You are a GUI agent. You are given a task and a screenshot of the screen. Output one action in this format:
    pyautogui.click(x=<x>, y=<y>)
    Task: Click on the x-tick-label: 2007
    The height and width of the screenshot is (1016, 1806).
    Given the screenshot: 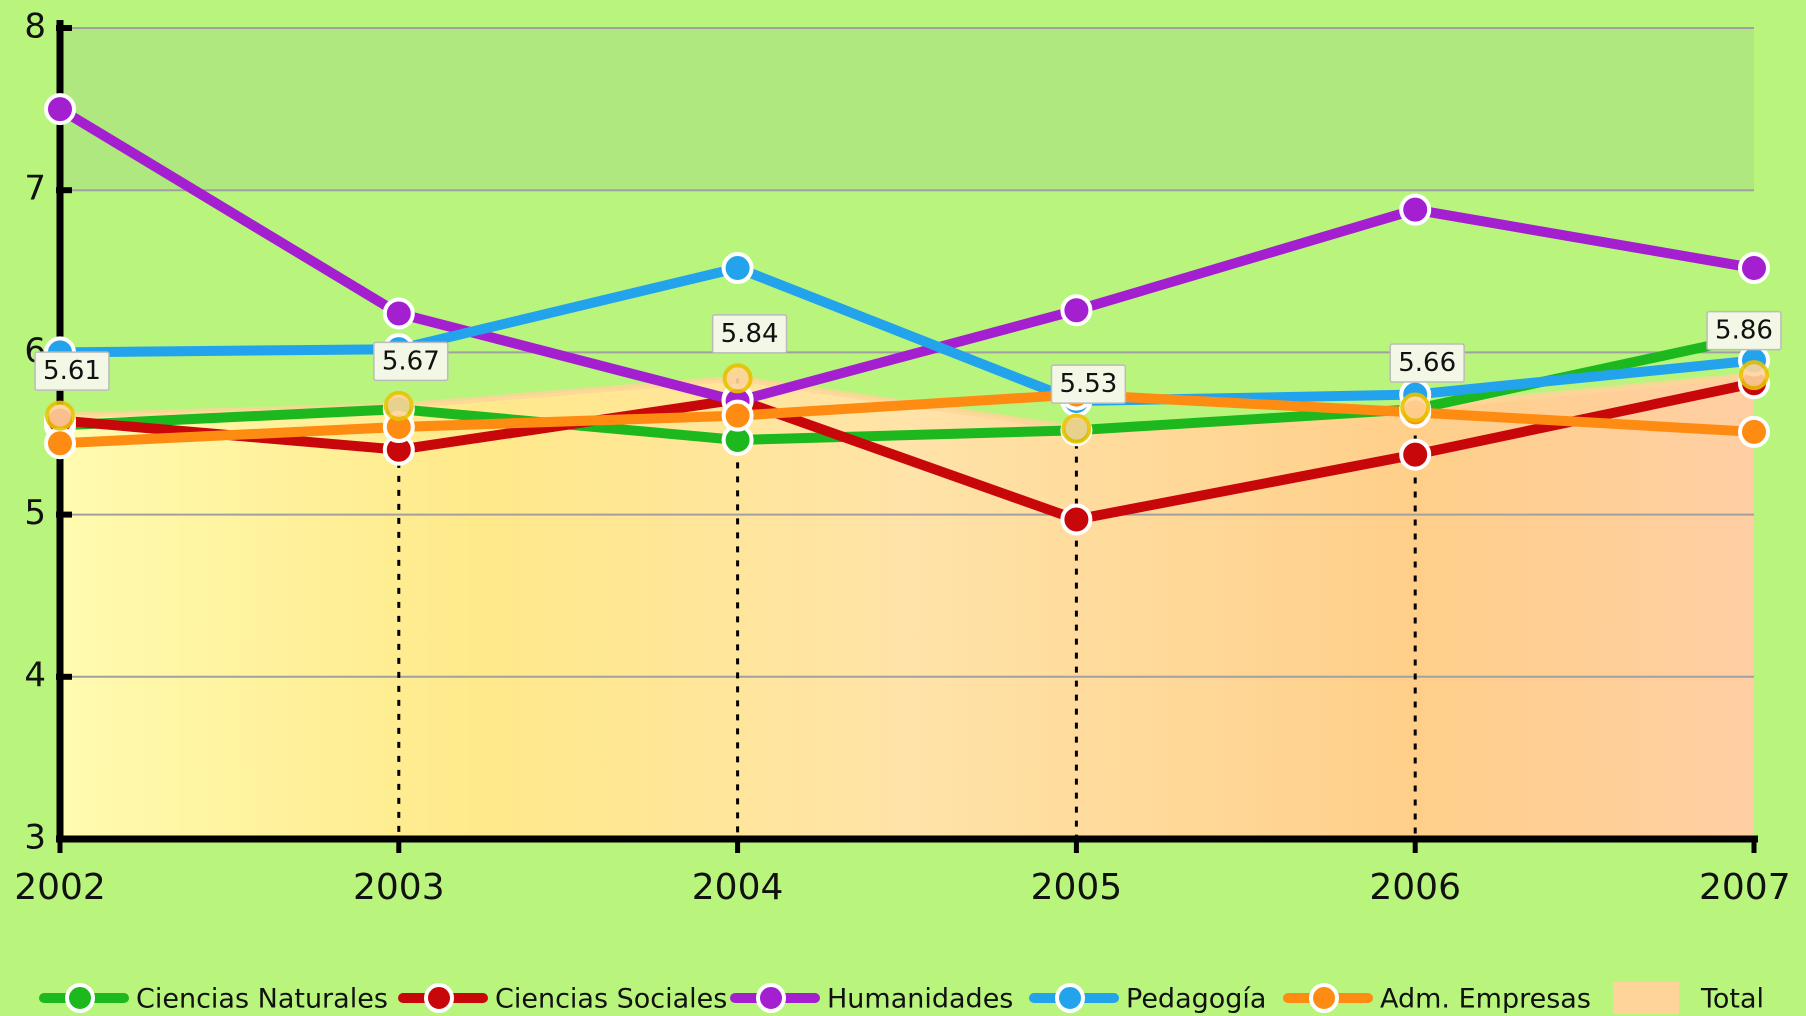 What is the action you would take?
    pyautogui.click(x=1745, y=887)
    